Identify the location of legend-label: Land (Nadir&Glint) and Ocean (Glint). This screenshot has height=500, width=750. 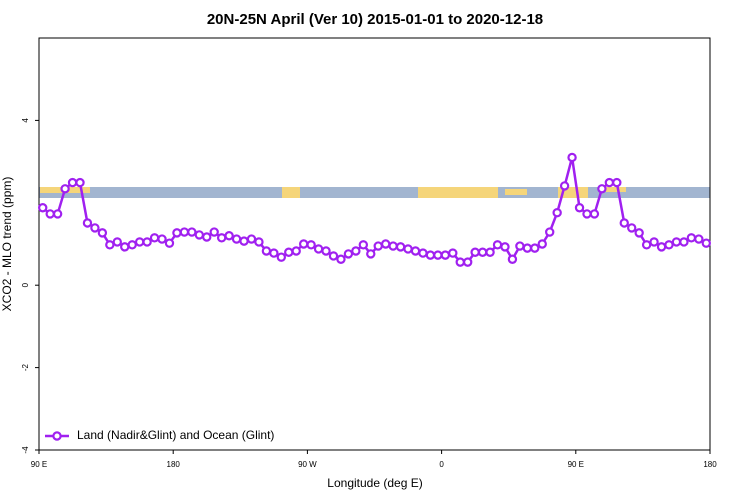
(175, 435).